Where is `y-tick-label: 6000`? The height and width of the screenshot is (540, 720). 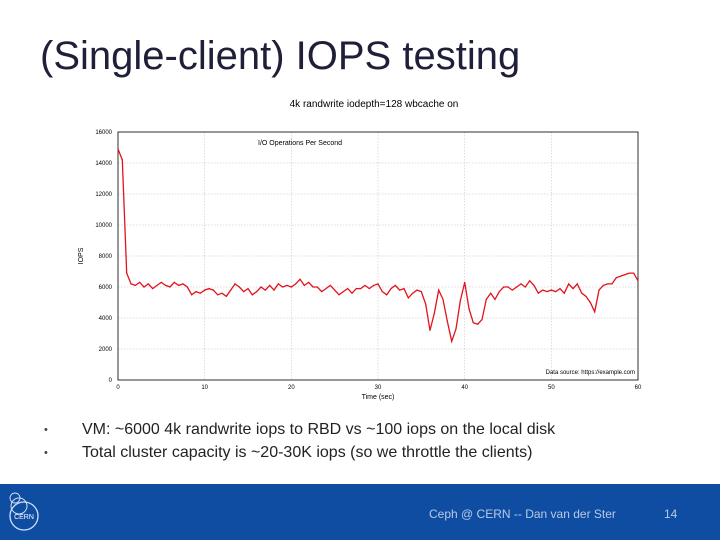 y-tick-label: 6000 is located at coordinates (106, 288).